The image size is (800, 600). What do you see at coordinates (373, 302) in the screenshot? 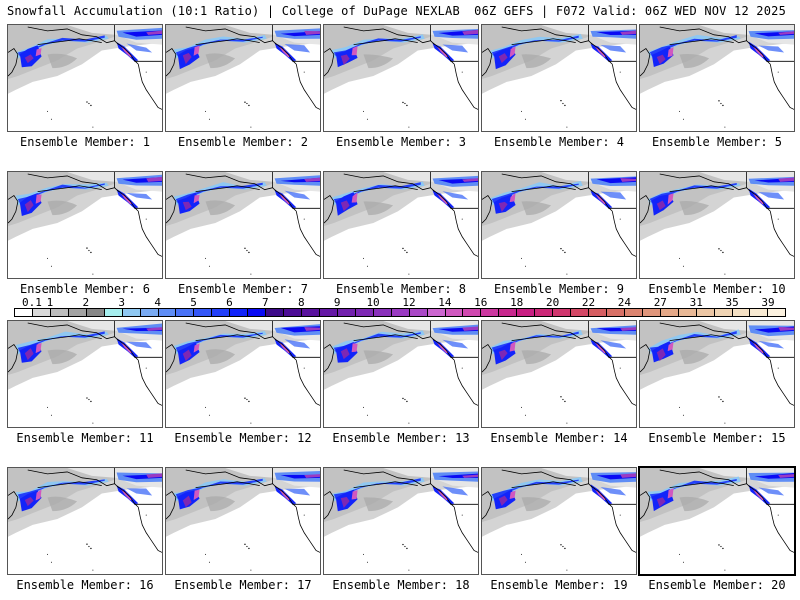
I see `colorbar-tick-label: 10` at bounding box center [373, 302].